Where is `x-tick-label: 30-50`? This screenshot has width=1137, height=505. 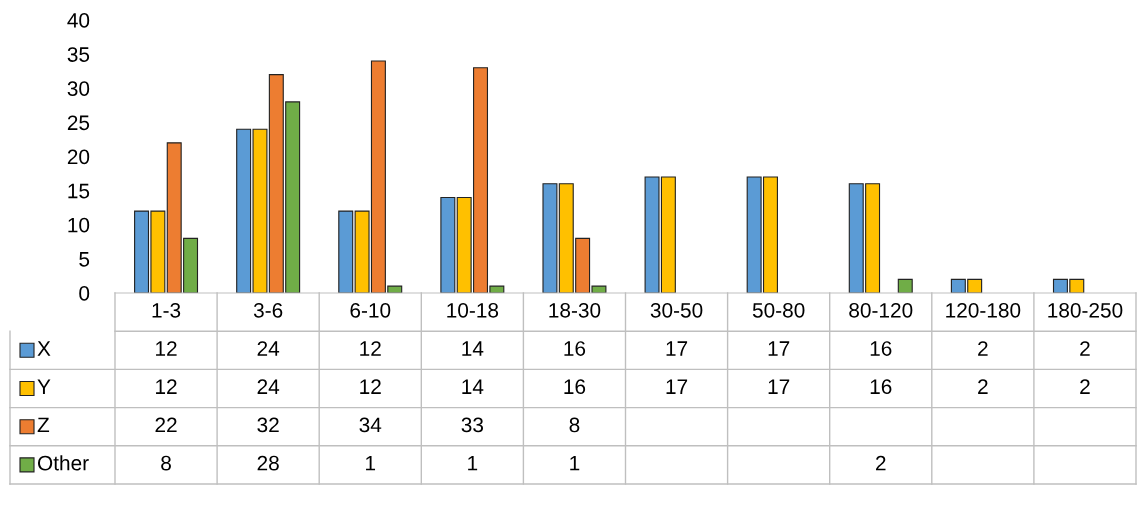
x-tick-label: 30-50 is located at coordinates (676, 310).